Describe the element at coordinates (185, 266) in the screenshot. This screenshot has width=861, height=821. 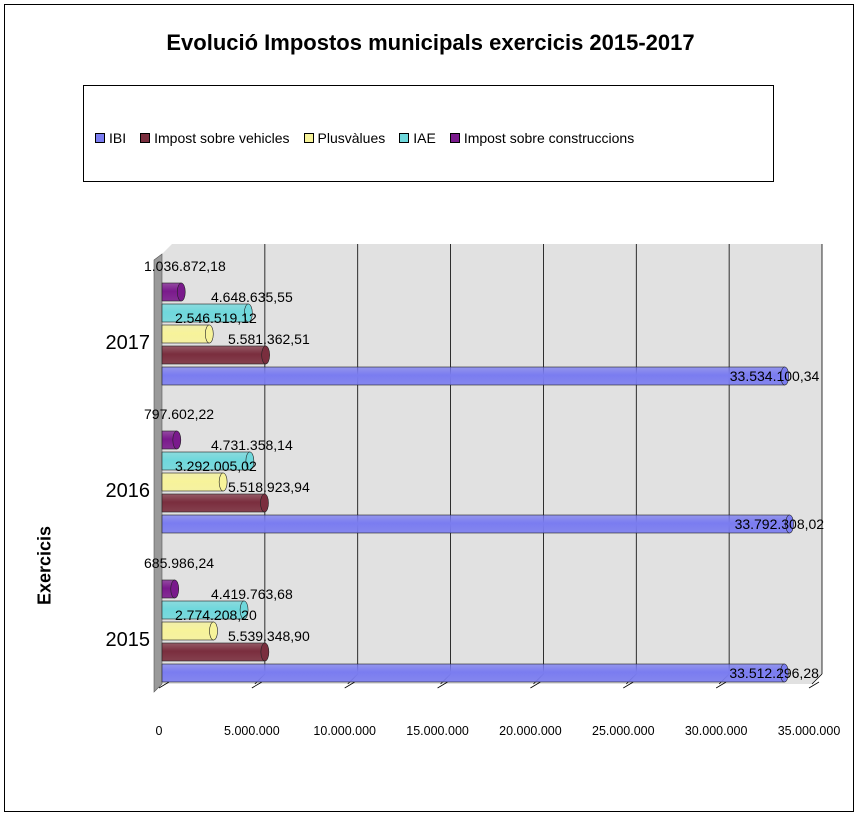
I see `data-label: 1.036.872,18` at that location.